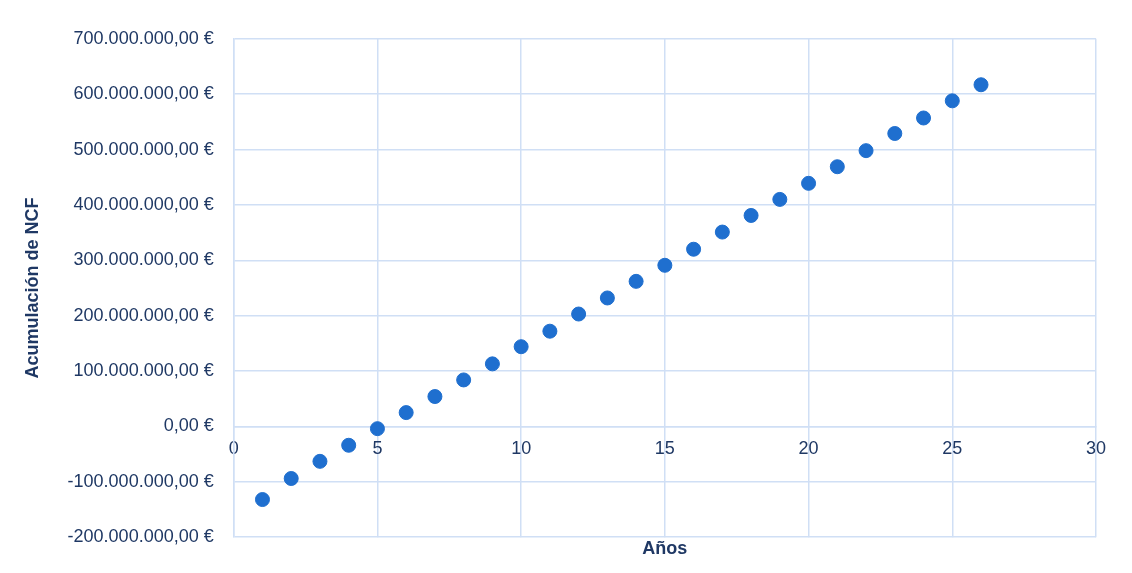 The height and width of the screenshot is (573, 1132). Describe the element at coordinates (665, 547) in the screenshot. I see `x-axis-title: Años` at that location.